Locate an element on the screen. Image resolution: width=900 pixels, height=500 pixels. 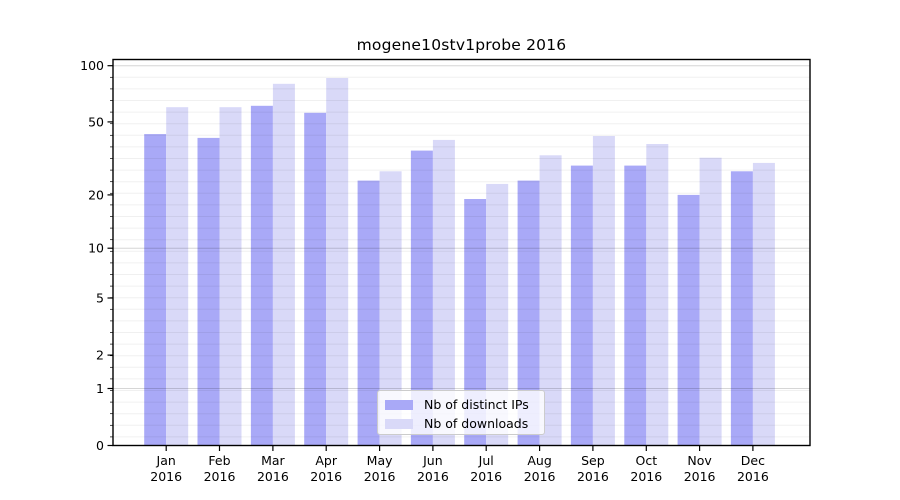
x-tick-label-month-jan: Jan is located at coordinates (166, 460).